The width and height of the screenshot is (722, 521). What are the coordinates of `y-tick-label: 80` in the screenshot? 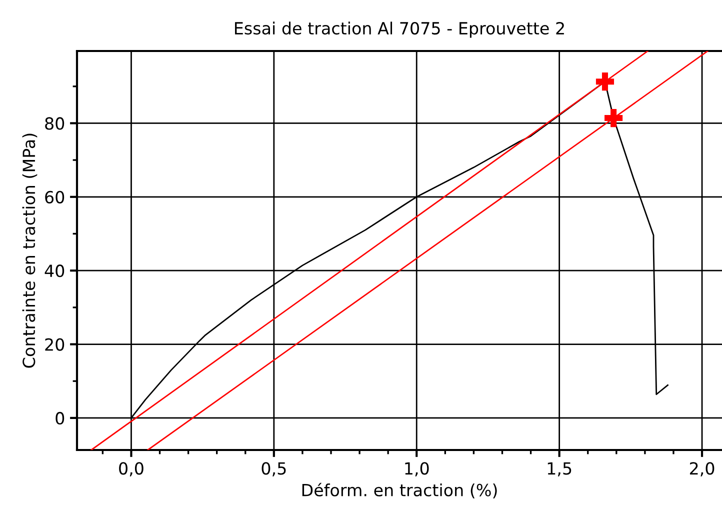 It's located at (54, 123).